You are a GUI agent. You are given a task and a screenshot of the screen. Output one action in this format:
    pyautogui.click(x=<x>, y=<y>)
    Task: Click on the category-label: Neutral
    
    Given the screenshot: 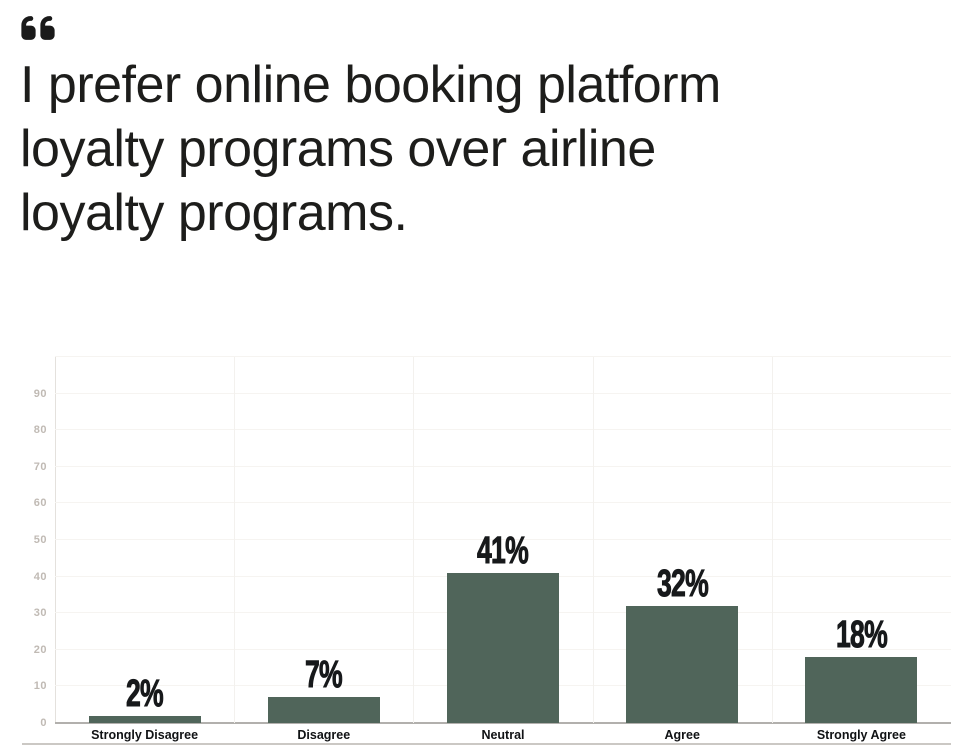 What is the action you would take?
    pyautogui.click(x=503, y=735)
    